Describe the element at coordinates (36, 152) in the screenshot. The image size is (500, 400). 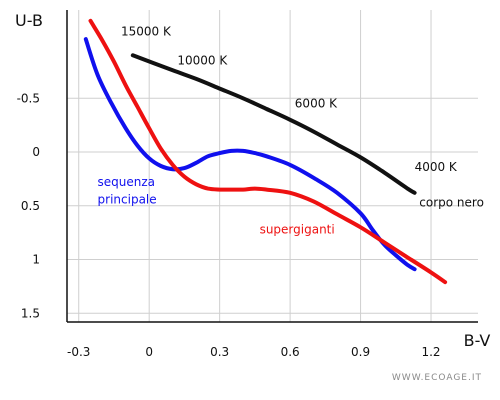
I see `y-tick-label: 0` at that location.